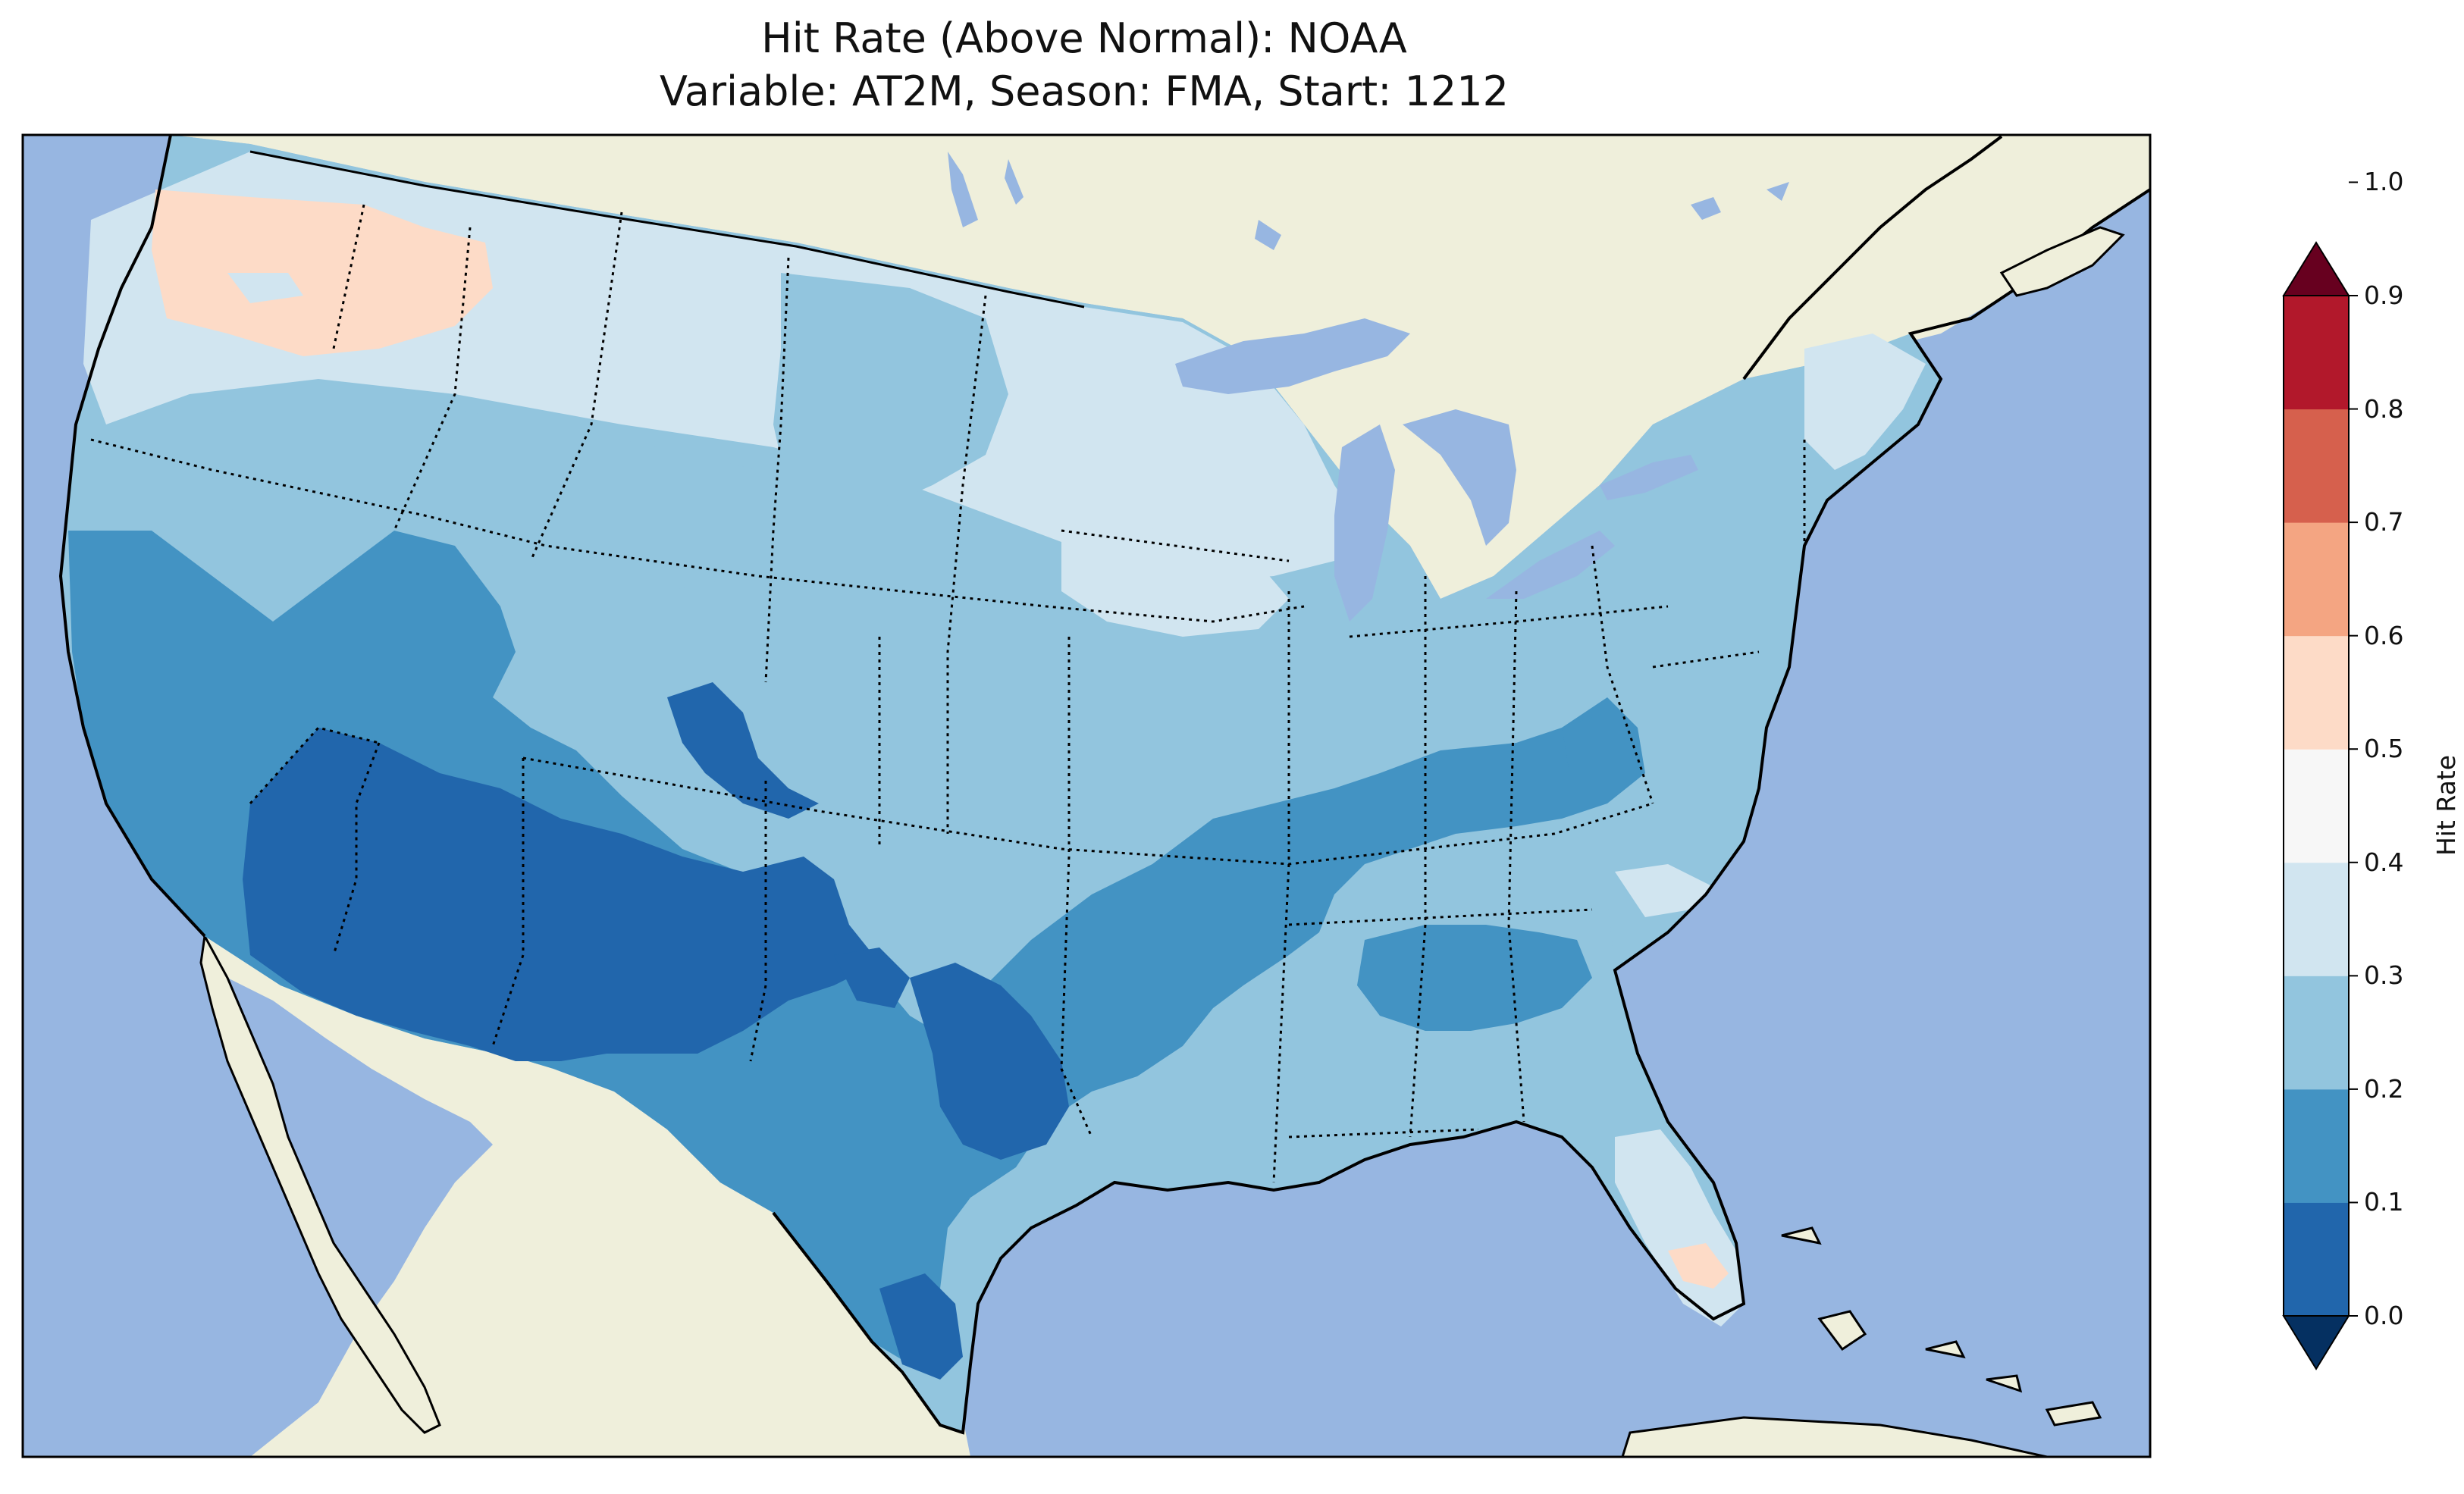 The height and width of the screenshot is (1494, 2464). Describe the element at coordinates (1873, 258) in the screenshot. I see `coastline-canada-east` at that location.